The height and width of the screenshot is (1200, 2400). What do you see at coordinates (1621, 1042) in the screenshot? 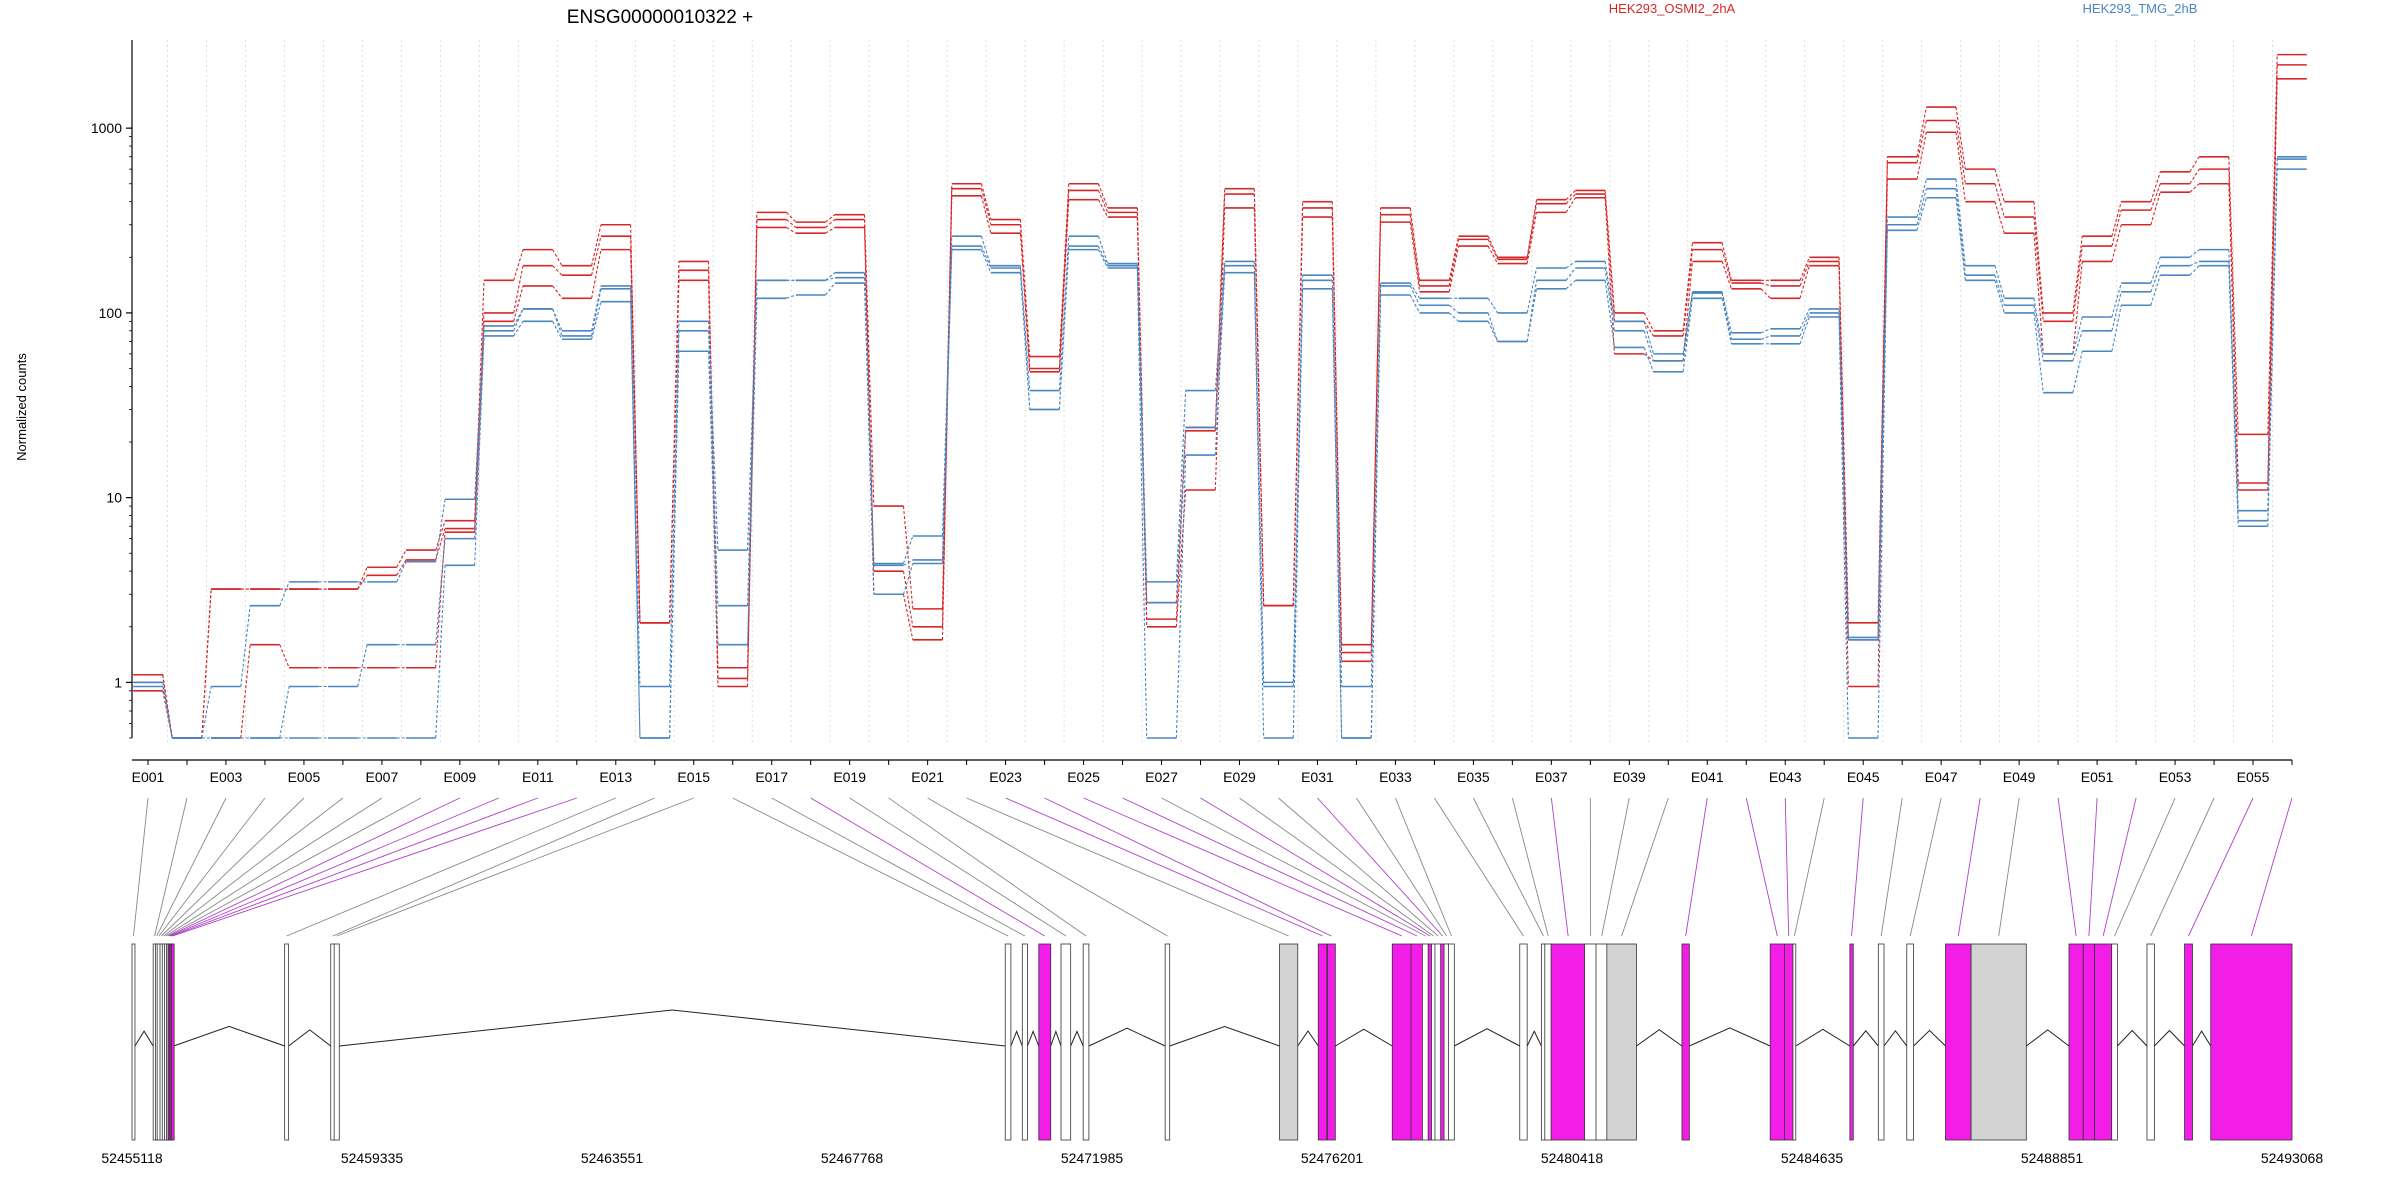
I see `exon-box-e040` at bounding box center [1621, 1042].